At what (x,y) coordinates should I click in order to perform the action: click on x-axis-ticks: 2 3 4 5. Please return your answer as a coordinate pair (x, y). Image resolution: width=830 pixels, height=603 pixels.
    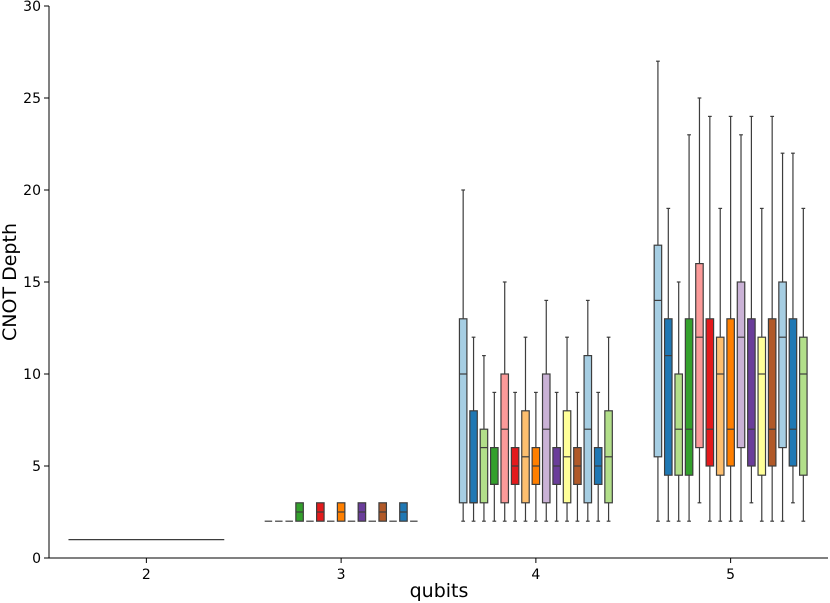
    Looking at the image, I should click on (438, 570).